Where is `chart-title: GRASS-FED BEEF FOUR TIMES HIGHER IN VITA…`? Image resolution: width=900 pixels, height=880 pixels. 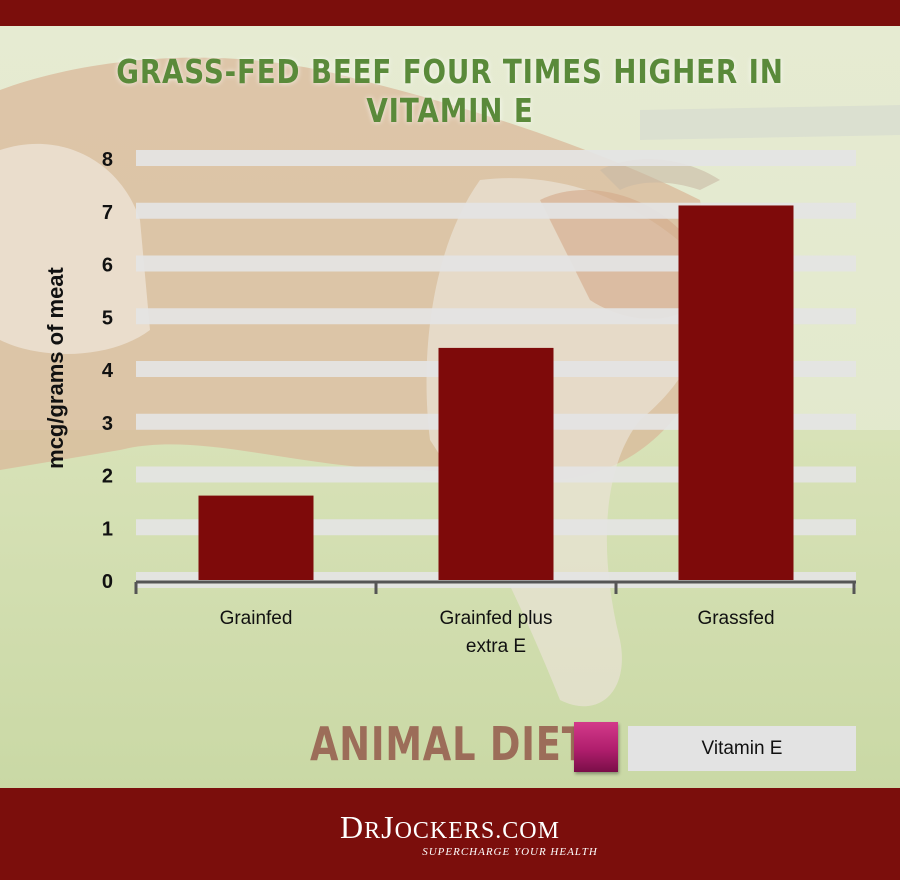
chart-title: GRASS-FED BEEF FOUR TIMES HIGHER IN VITA… is located at coordinates (450, 91).